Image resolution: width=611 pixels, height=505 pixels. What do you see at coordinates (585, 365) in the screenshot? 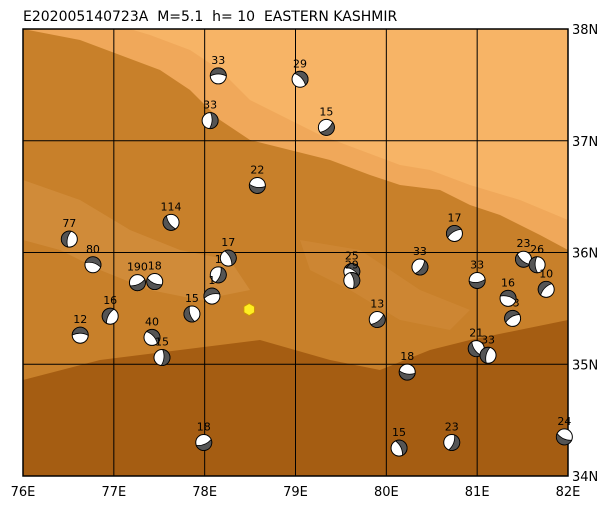
I see `lat-tick-label: 35N` at bounding box center [585, 365].